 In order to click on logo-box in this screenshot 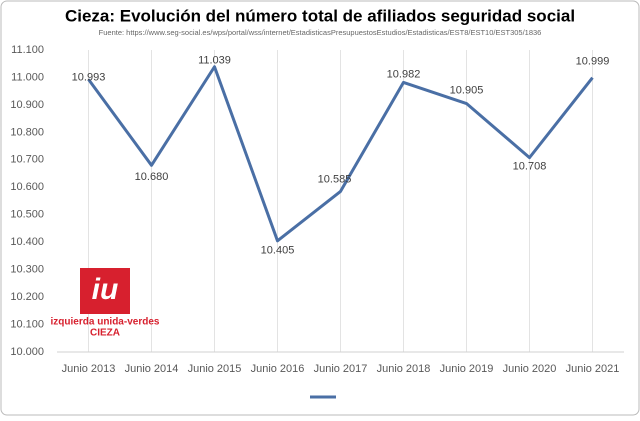, I will do `click(105, 291)`.